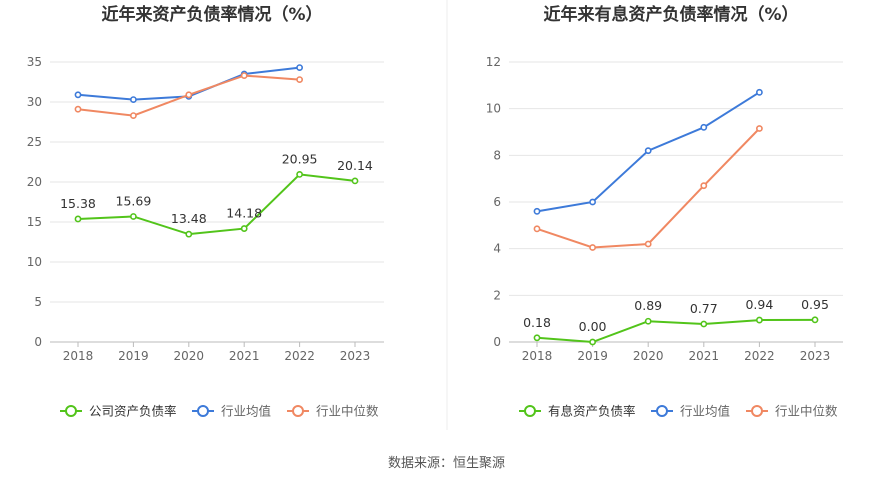 The width and height of the screenshot is (893, 481). I want to click on data-label: 0.18, so click(537, 322).